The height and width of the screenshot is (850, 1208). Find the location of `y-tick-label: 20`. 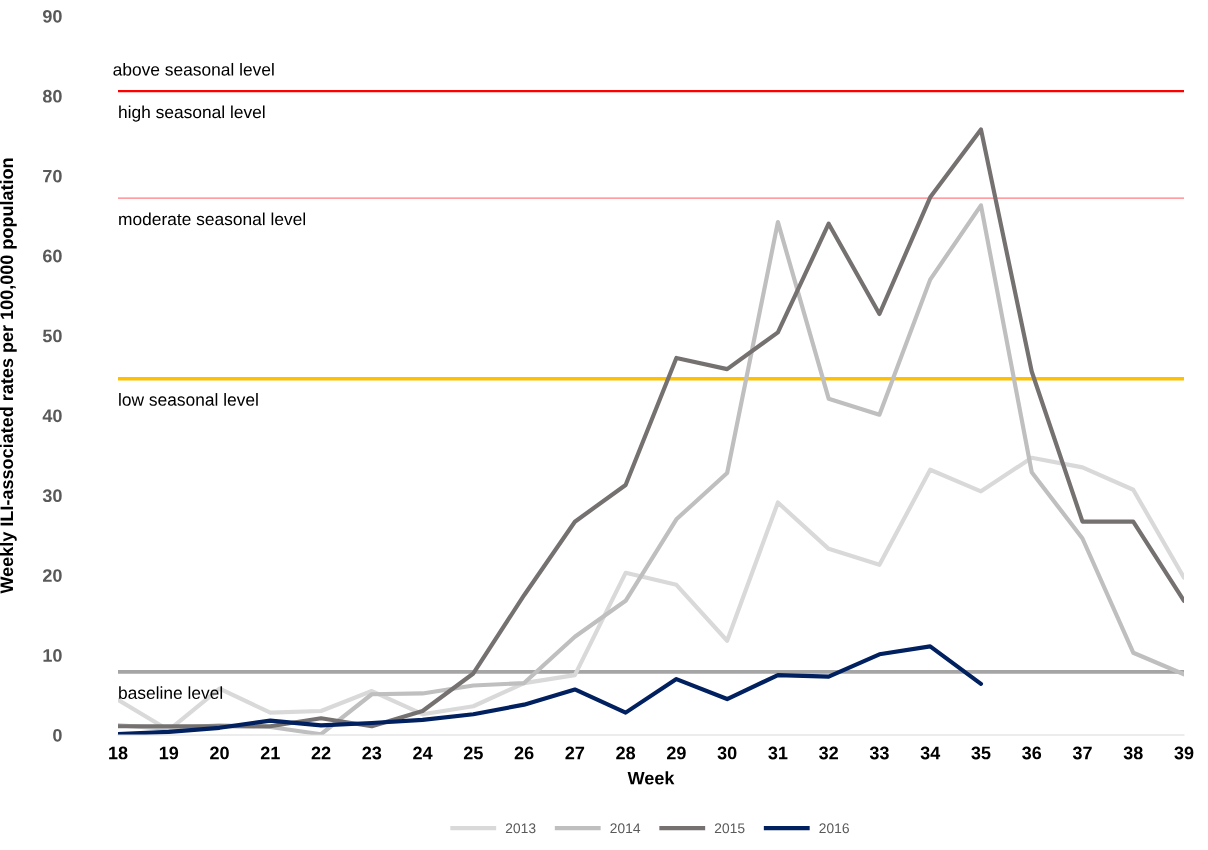

y-tick-label: 20 is located at coordinates (52, 575).